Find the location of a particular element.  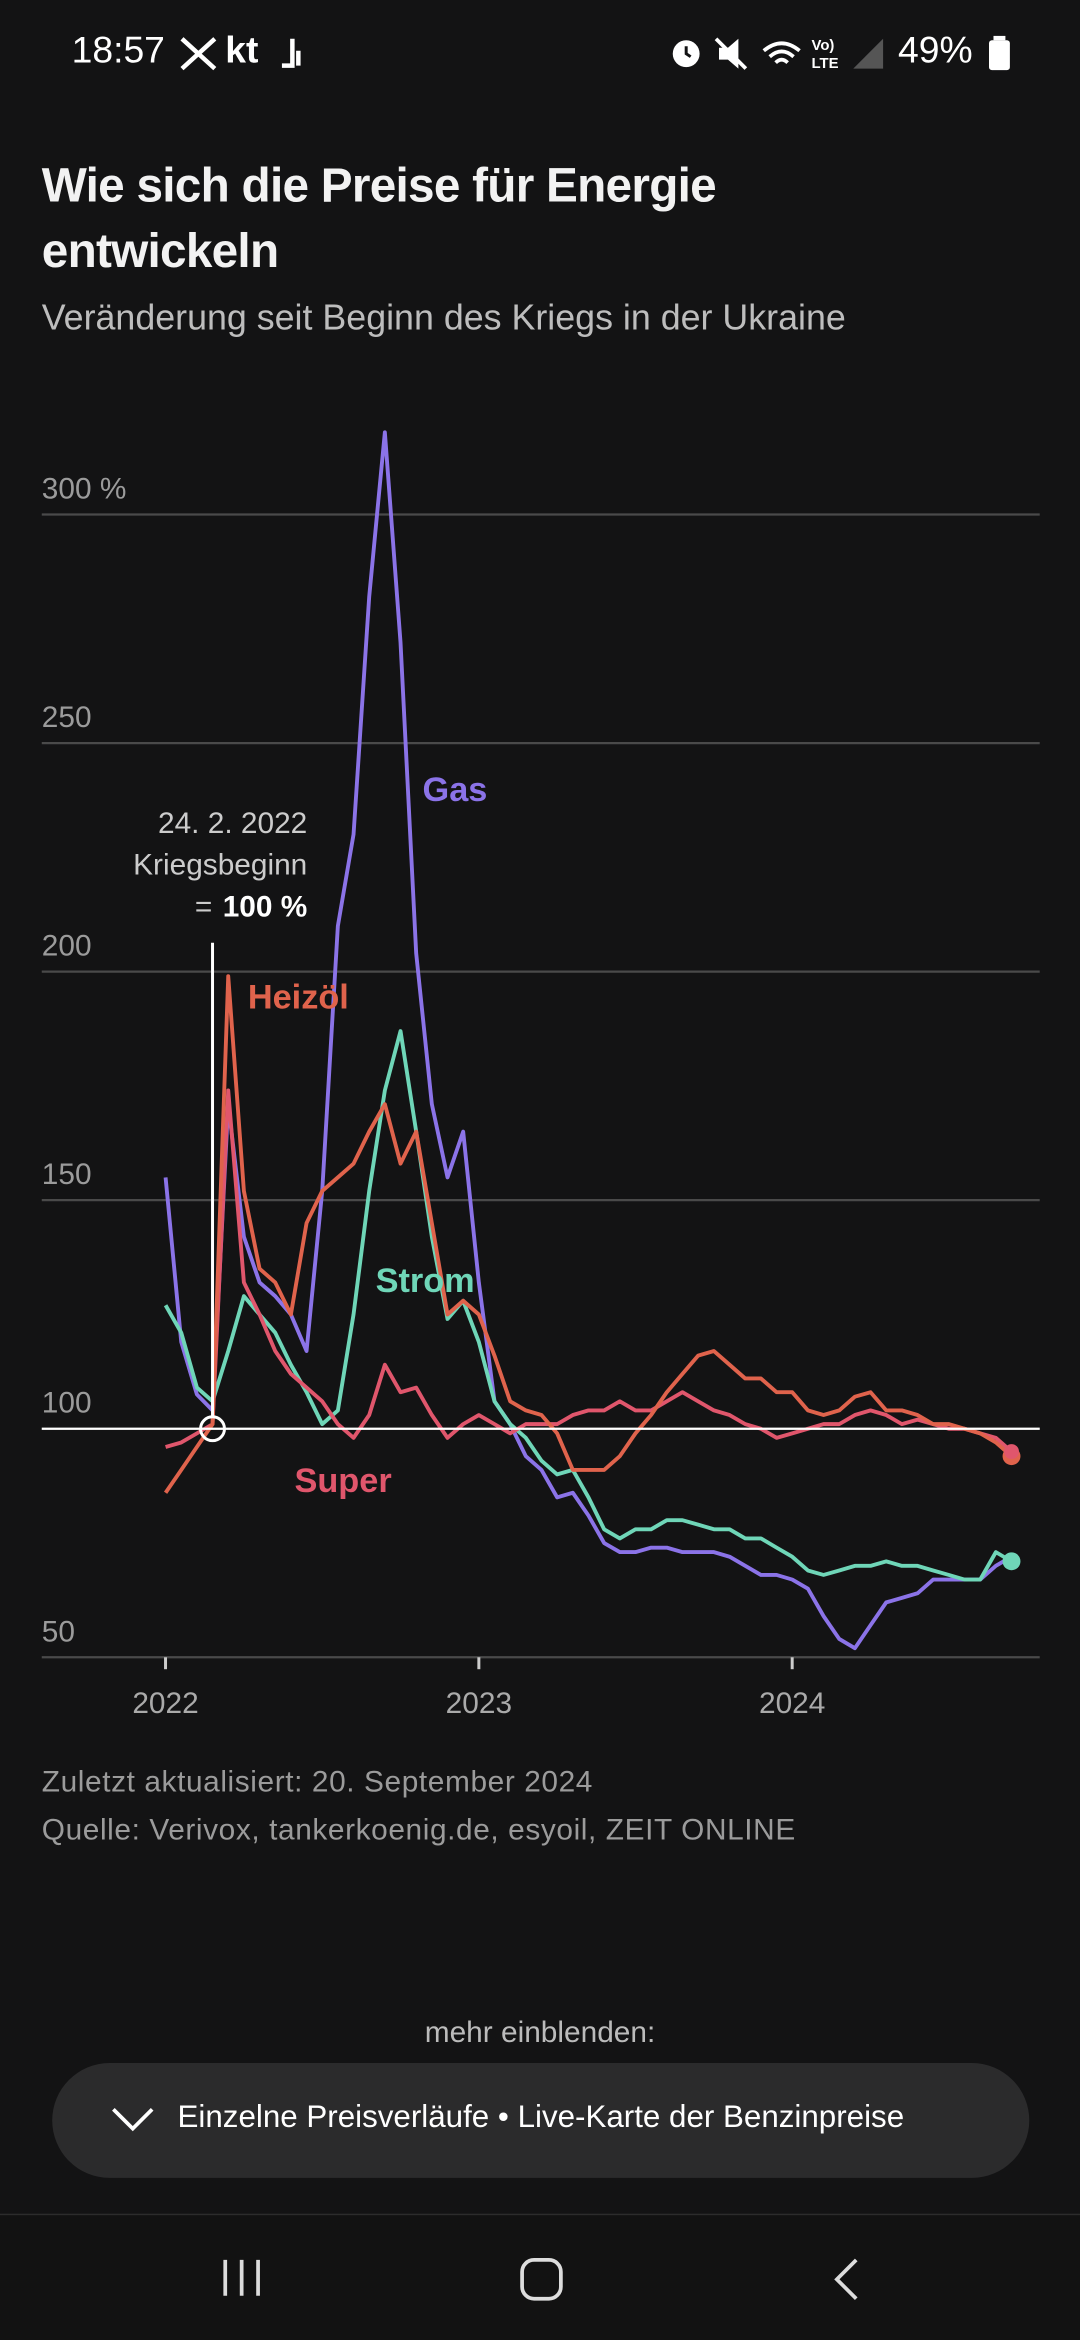

annotation-text: Kriegsbeginn is located at coordinates (220, 865).